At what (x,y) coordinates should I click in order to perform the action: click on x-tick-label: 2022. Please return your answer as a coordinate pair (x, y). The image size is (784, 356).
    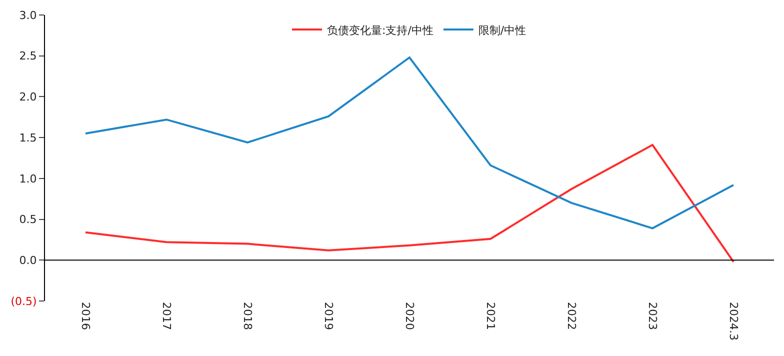
    Looking at the image, I should click on (571, 316).